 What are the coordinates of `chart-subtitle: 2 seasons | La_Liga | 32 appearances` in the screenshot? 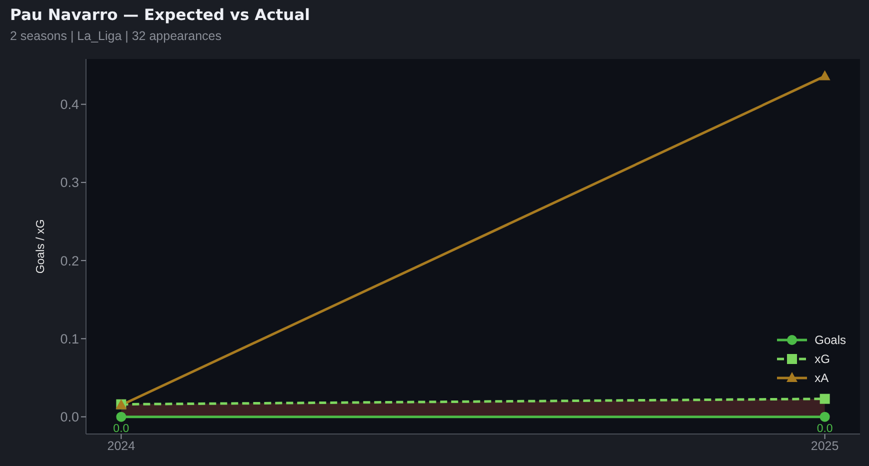 It's located at (116, 36).